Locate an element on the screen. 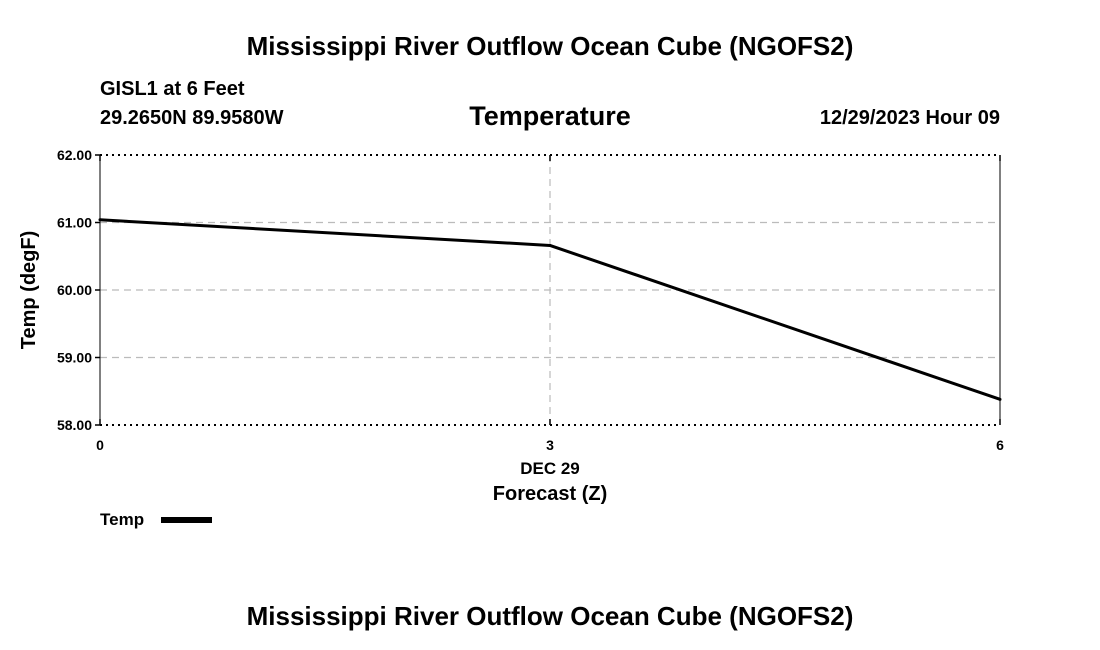 The width and height of the screenshot is (1100, 650). chart-title: Temperature is located at coordinates (550, 116).